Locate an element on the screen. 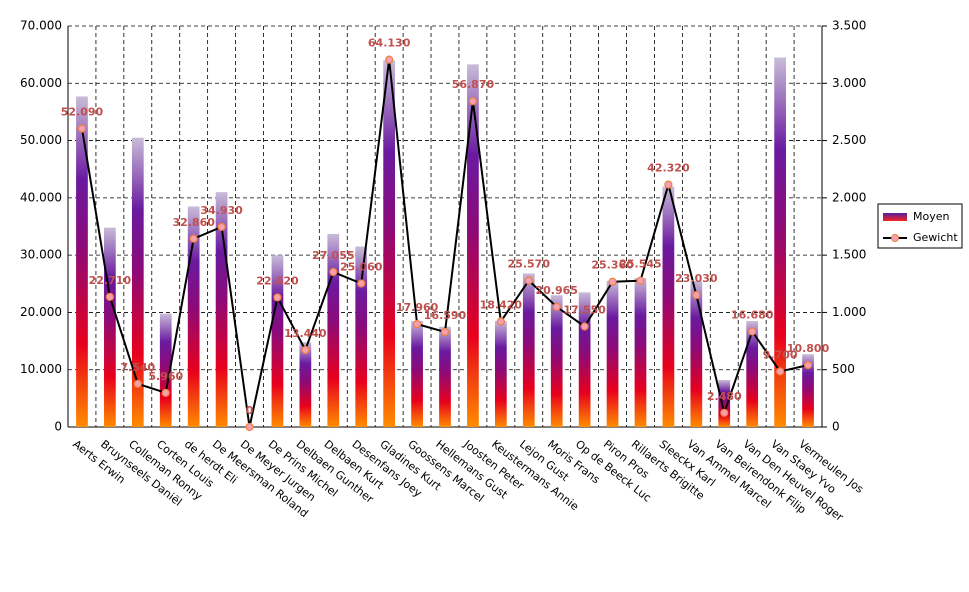 The width and height of the screenshot is (969, 592). data-label: 2.480 is located at coordinates (724, 396).